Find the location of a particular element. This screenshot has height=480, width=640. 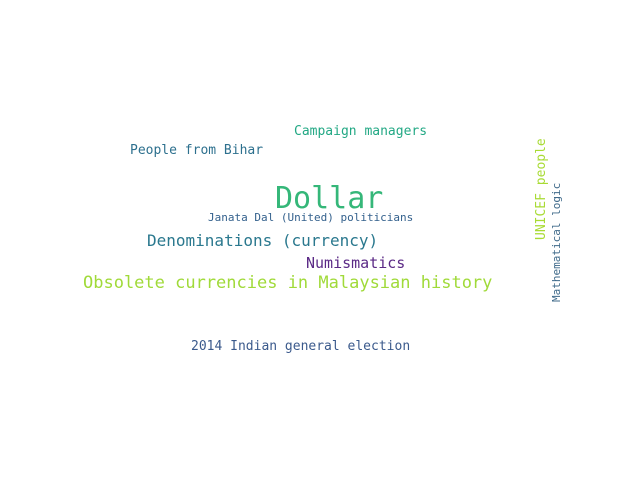

word-mathematical-logic: Mathematical logic is located at coordinates (556, 242).